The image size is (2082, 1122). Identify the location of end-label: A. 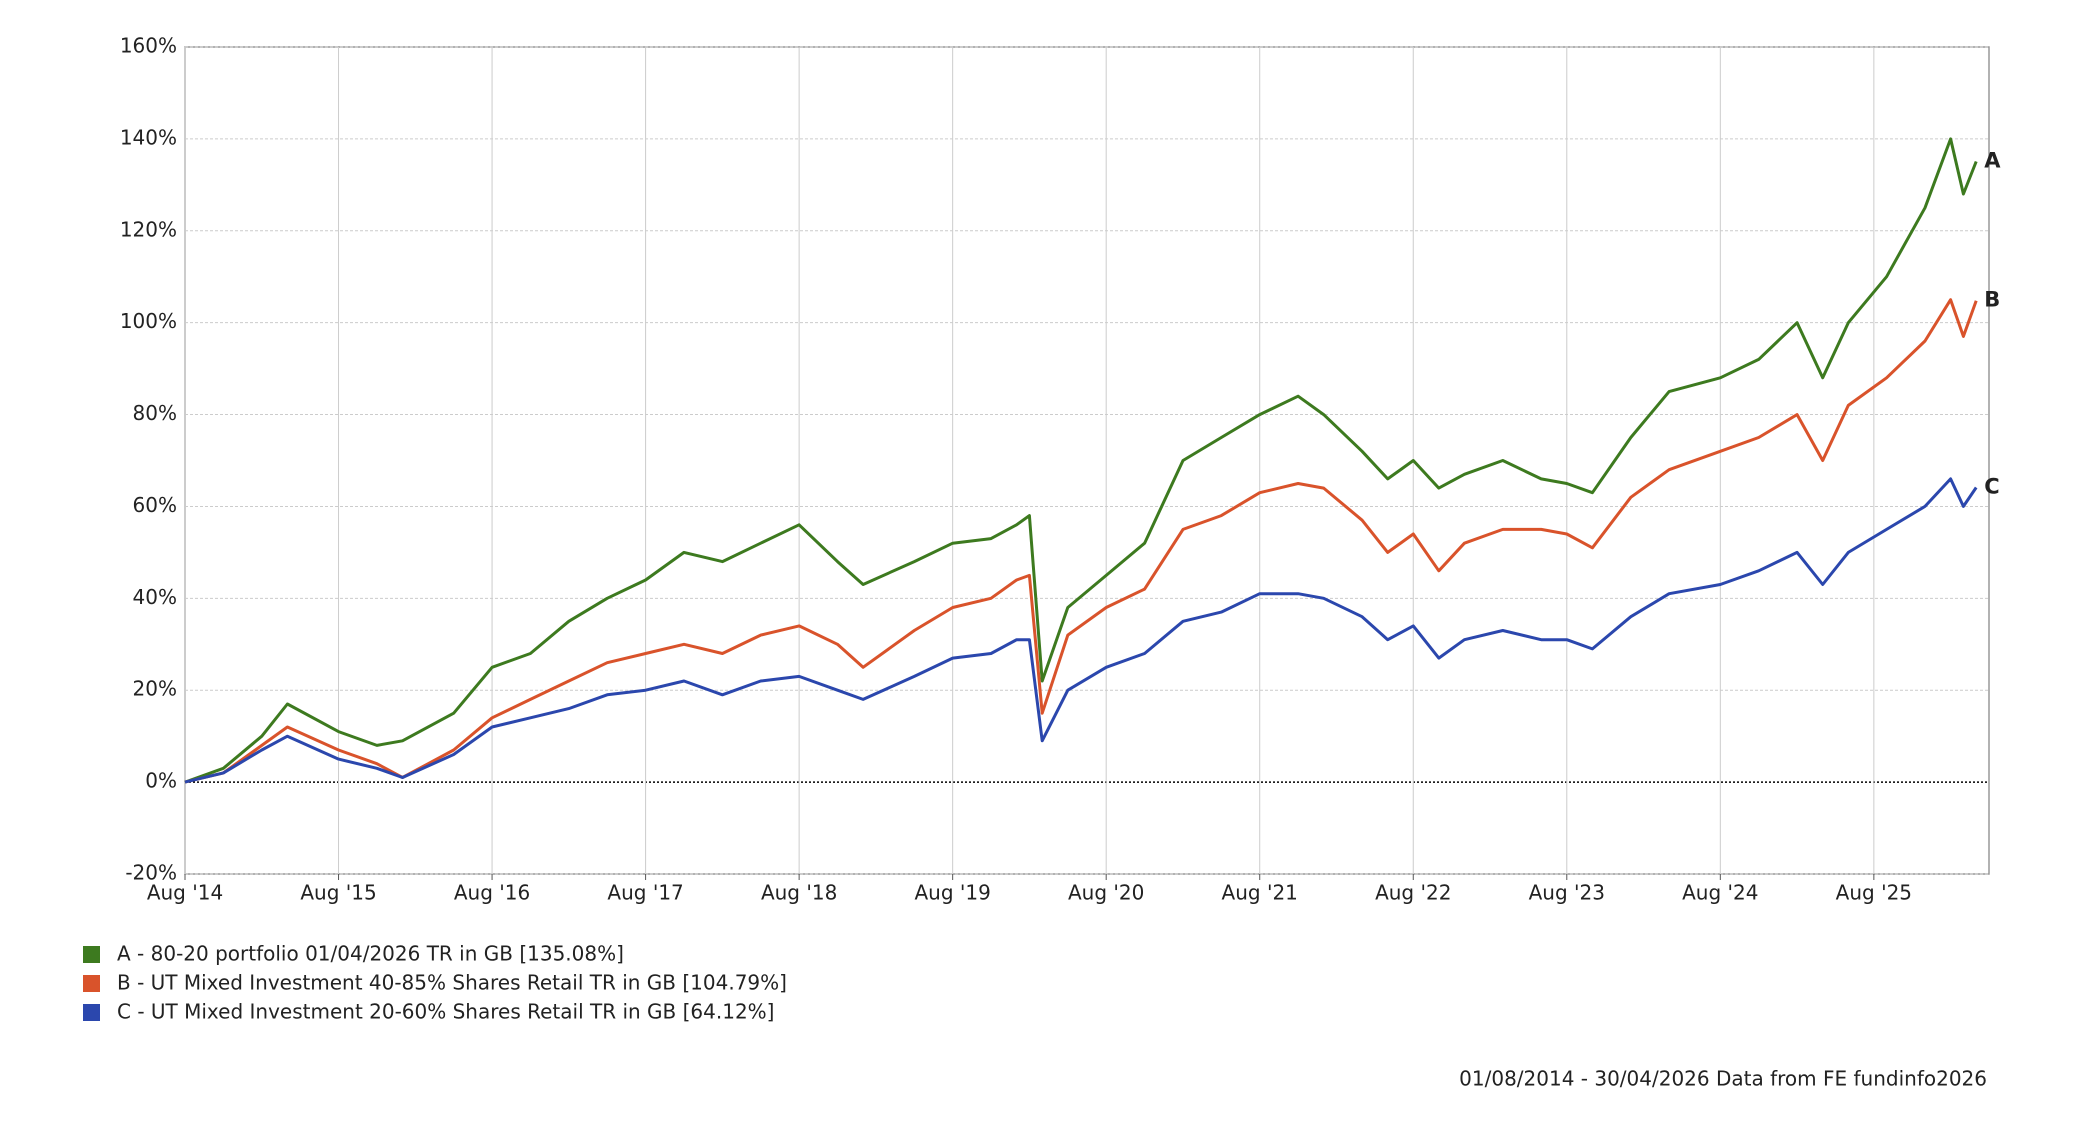
(1992, 160).